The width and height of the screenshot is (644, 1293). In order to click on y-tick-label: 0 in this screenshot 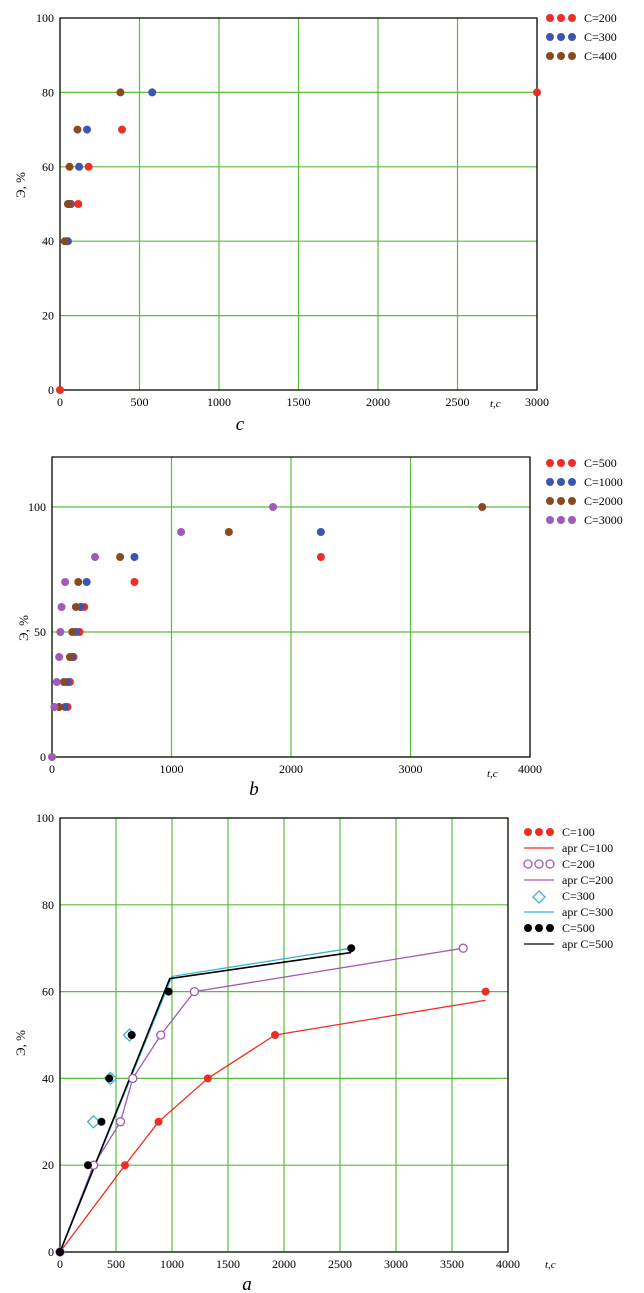, I will do `click(51, 390)`.